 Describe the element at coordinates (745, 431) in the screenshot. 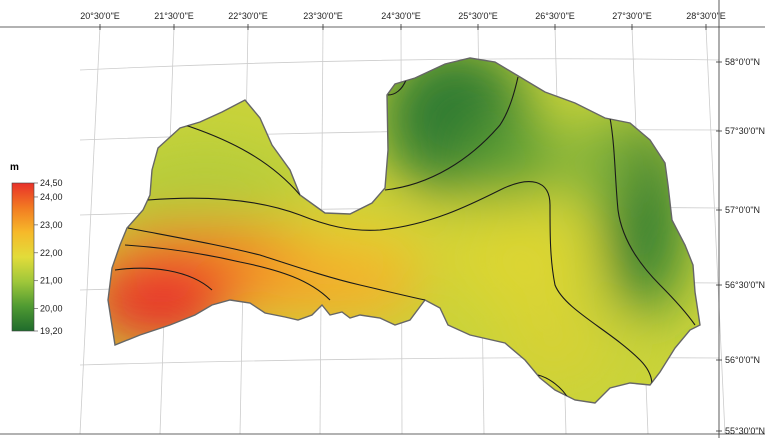

I see `latitude-tick-label: 55°30'0"N` at that location.